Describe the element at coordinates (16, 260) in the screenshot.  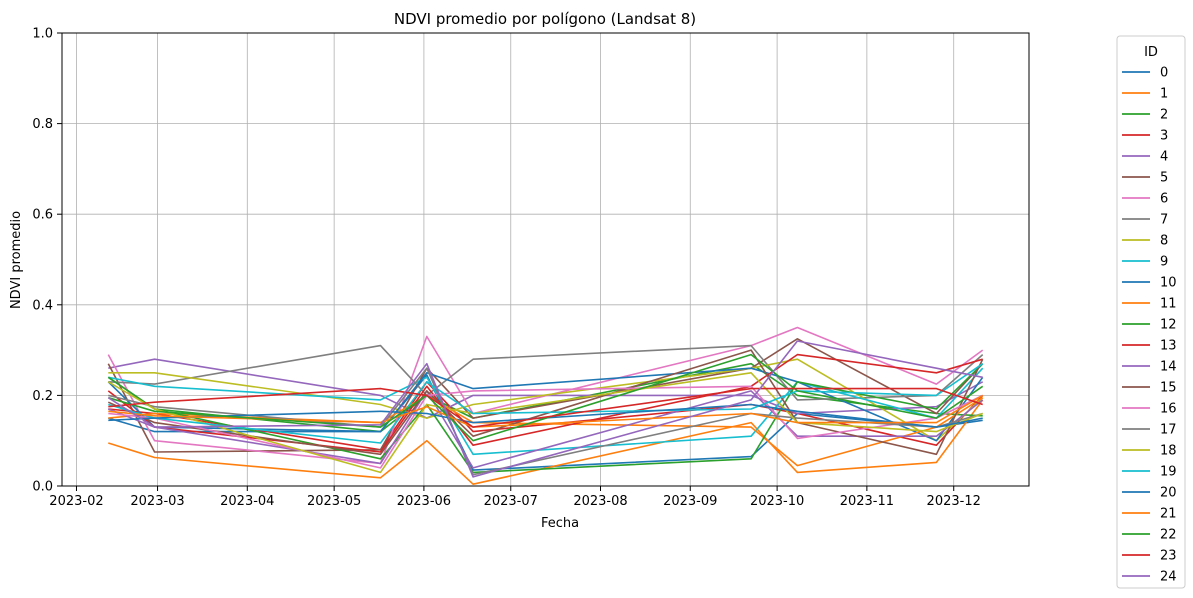
I see `y-axis-title: NDVI promedio` at that location.